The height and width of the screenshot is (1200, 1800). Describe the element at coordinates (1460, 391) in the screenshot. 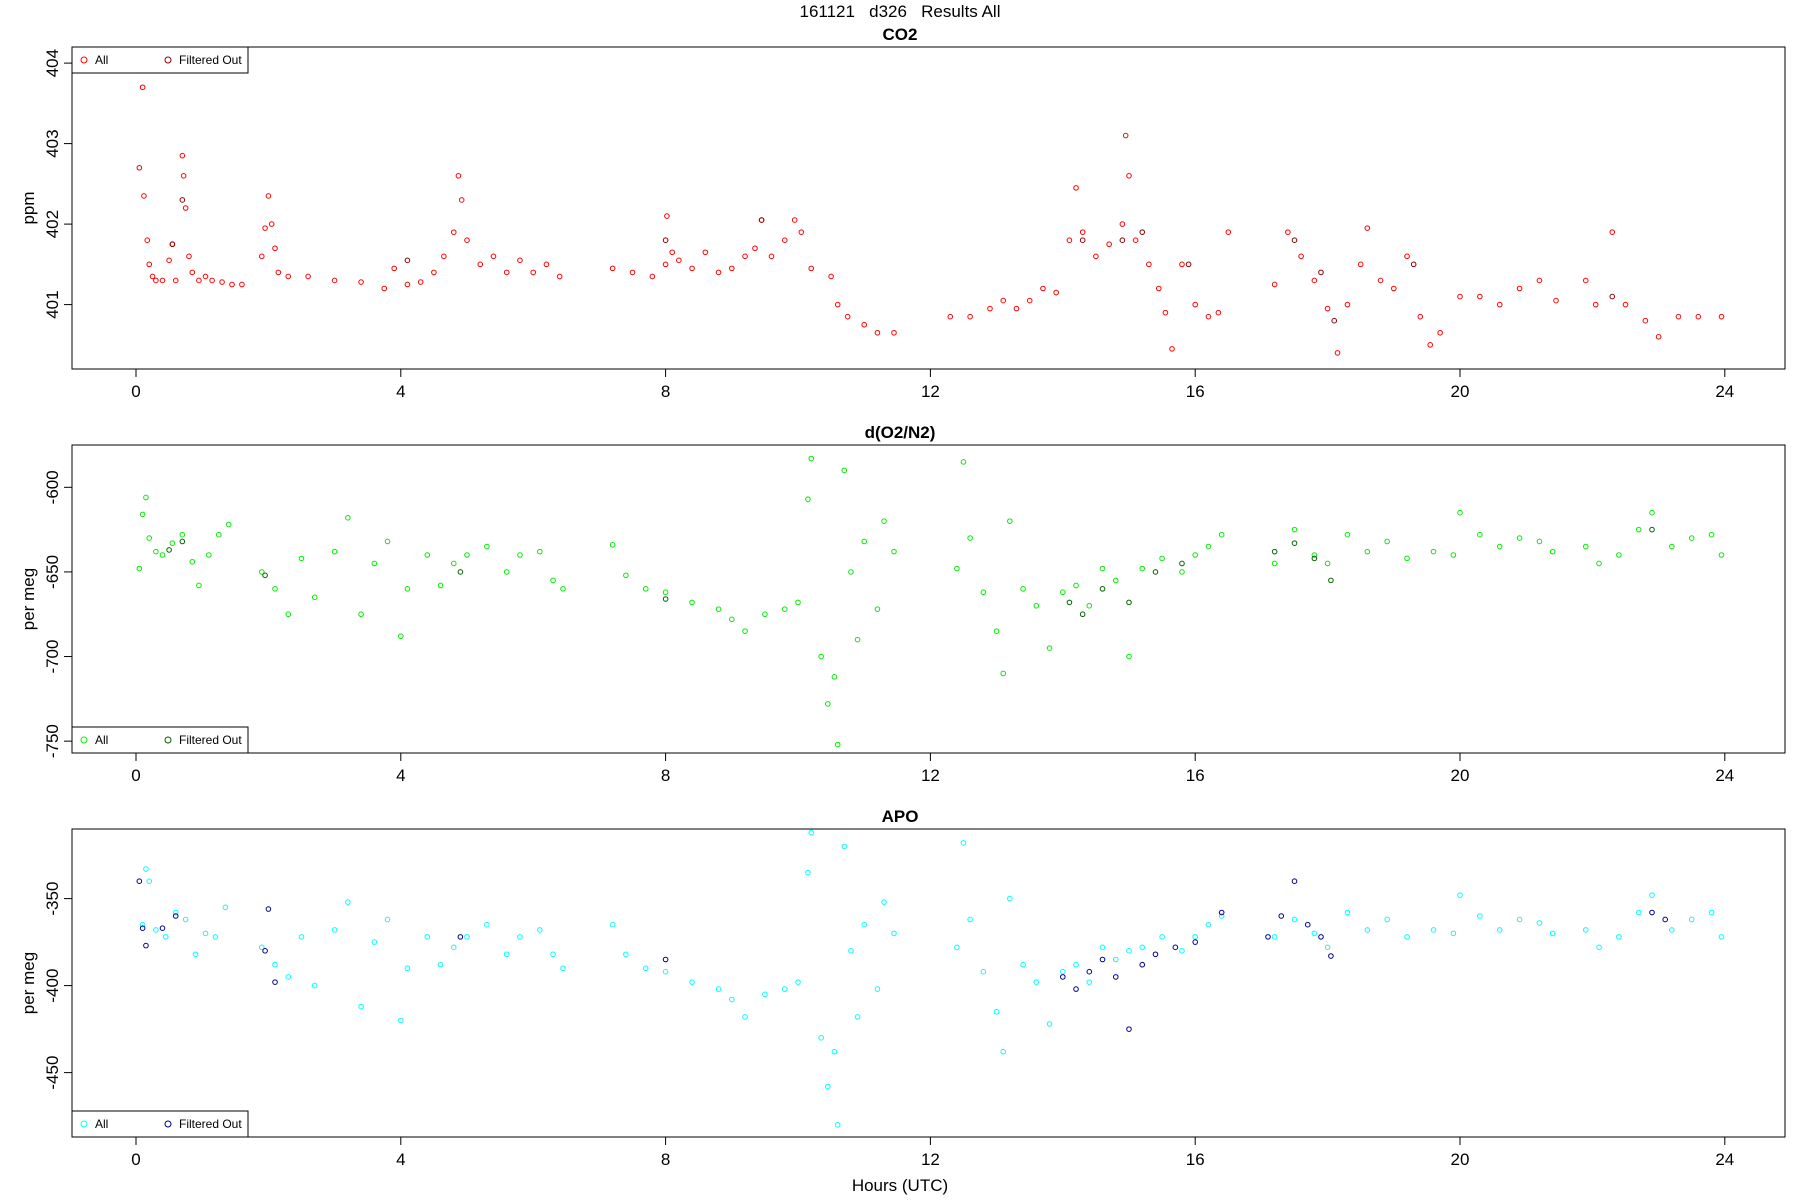

I see `x-tick-label: 20` at that location.